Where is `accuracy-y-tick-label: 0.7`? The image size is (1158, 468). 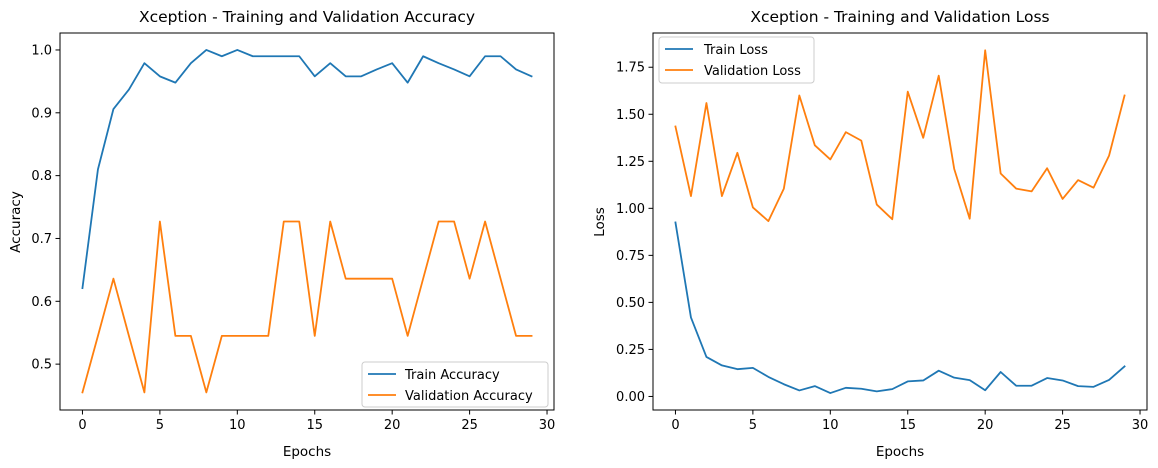 accuracy-y-tick-label: 0.7 is located at coordinates (41, 239).